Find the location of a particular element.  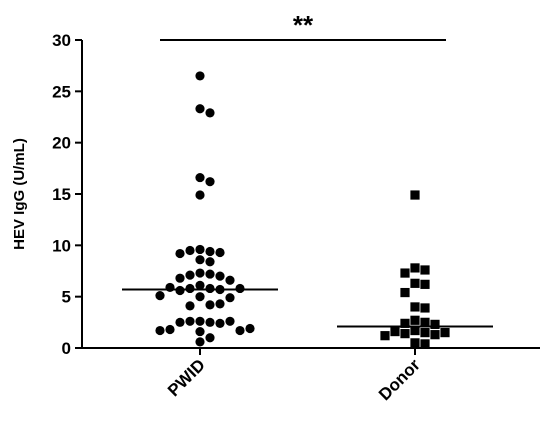

y-tick-label: 25 is located at coordinates (61, 91).